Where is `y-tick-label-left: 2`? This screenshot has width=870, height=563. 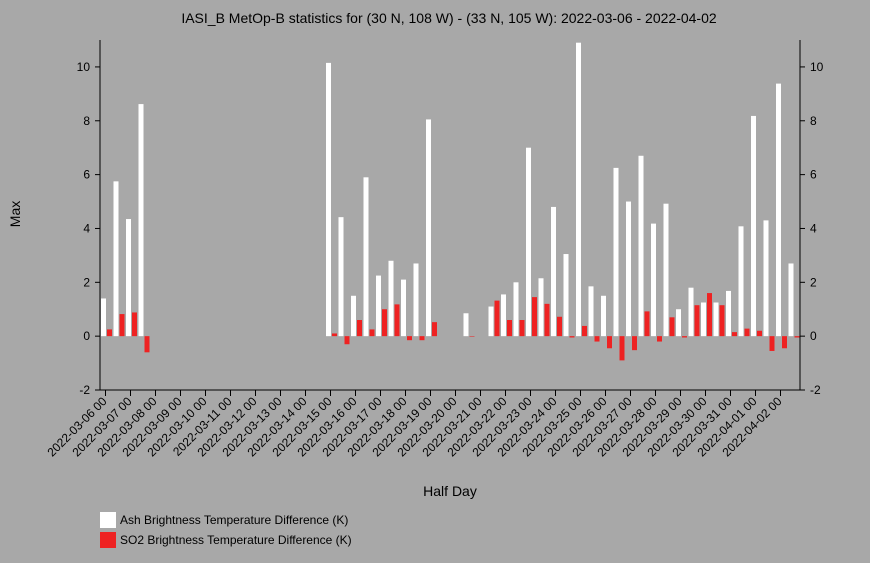
y-tick-label-left: 2 is located at coordinates (86, 282).